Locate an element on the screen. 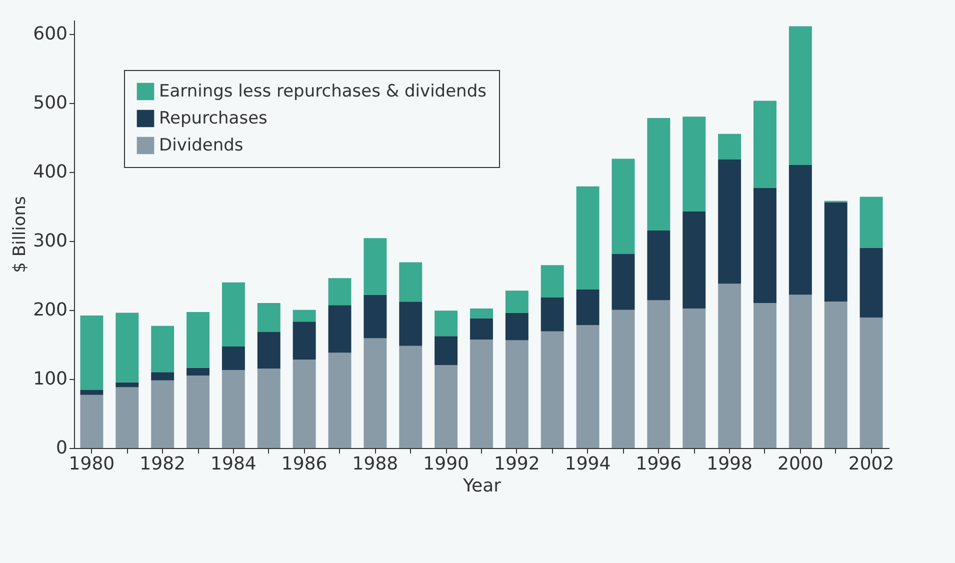  x-tick-label: 1992 is located at coordinates (517, 464).